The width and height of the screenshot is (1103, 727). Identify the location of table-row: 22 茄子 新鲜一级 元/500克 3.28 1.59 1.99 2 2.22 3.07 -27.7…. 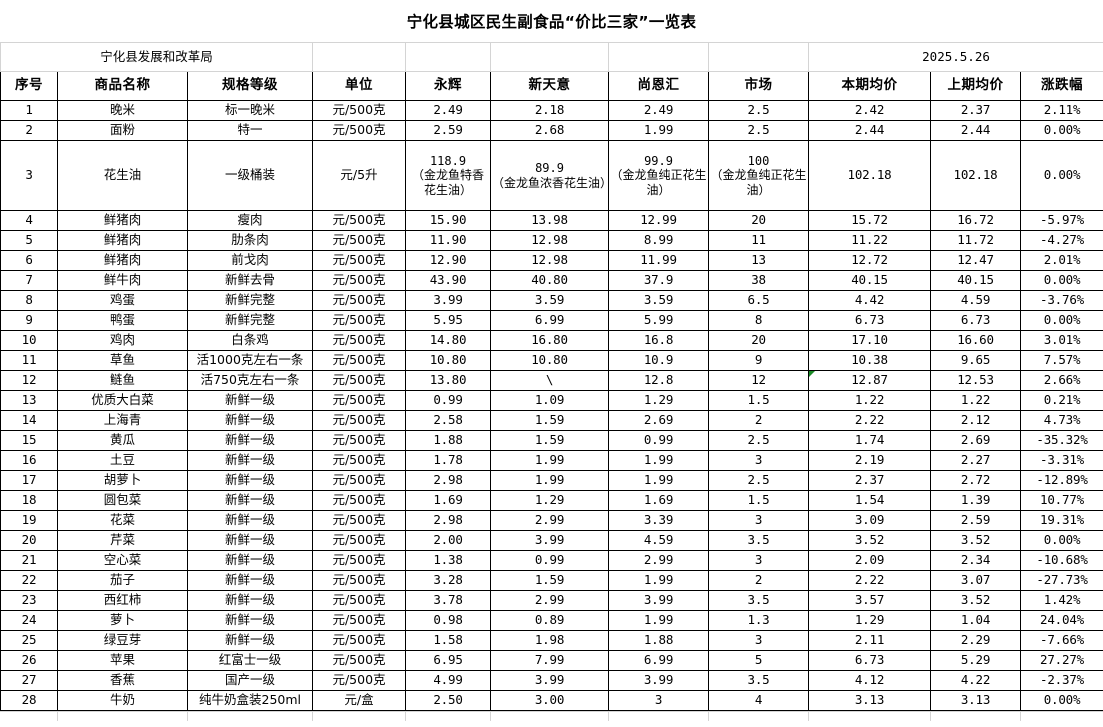
(551, 580).